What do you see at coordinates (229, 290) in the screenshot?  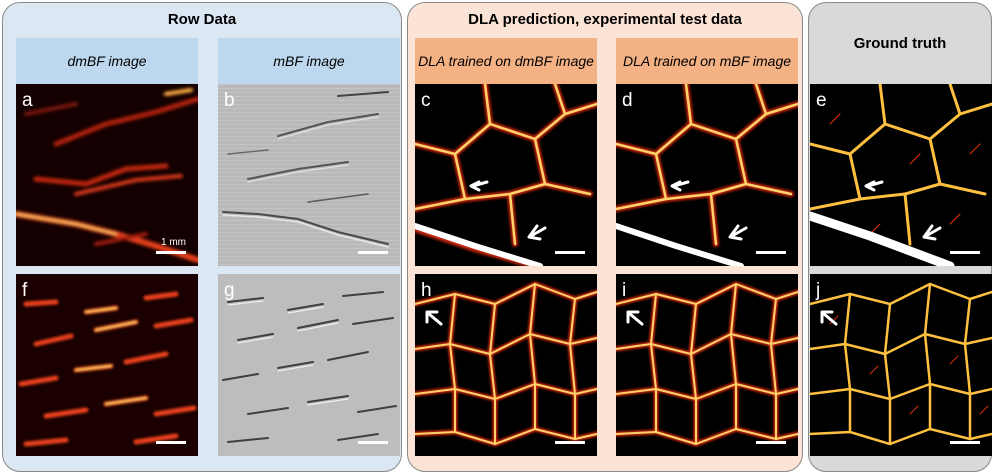 I see `panel-label-g: g` at bounding box center [229, 290].